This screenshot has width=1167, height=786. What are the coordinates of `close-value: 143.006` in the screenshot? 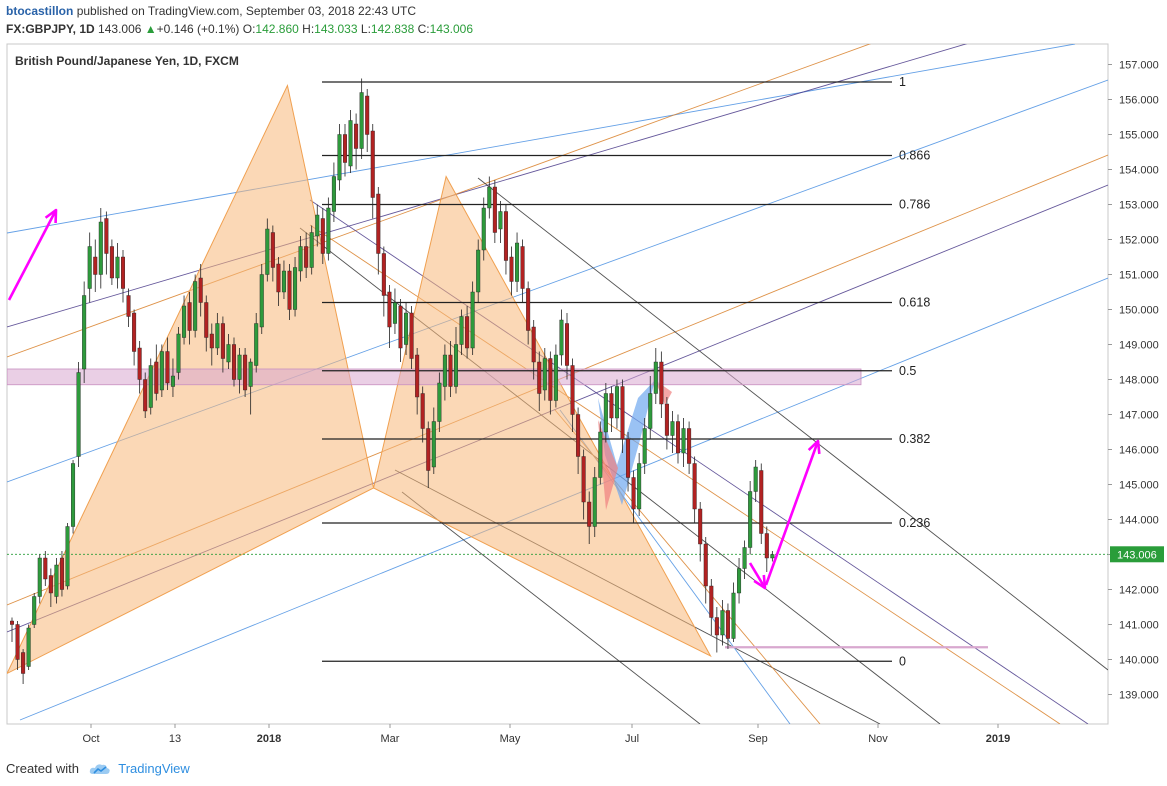 It's located at (451, 29).